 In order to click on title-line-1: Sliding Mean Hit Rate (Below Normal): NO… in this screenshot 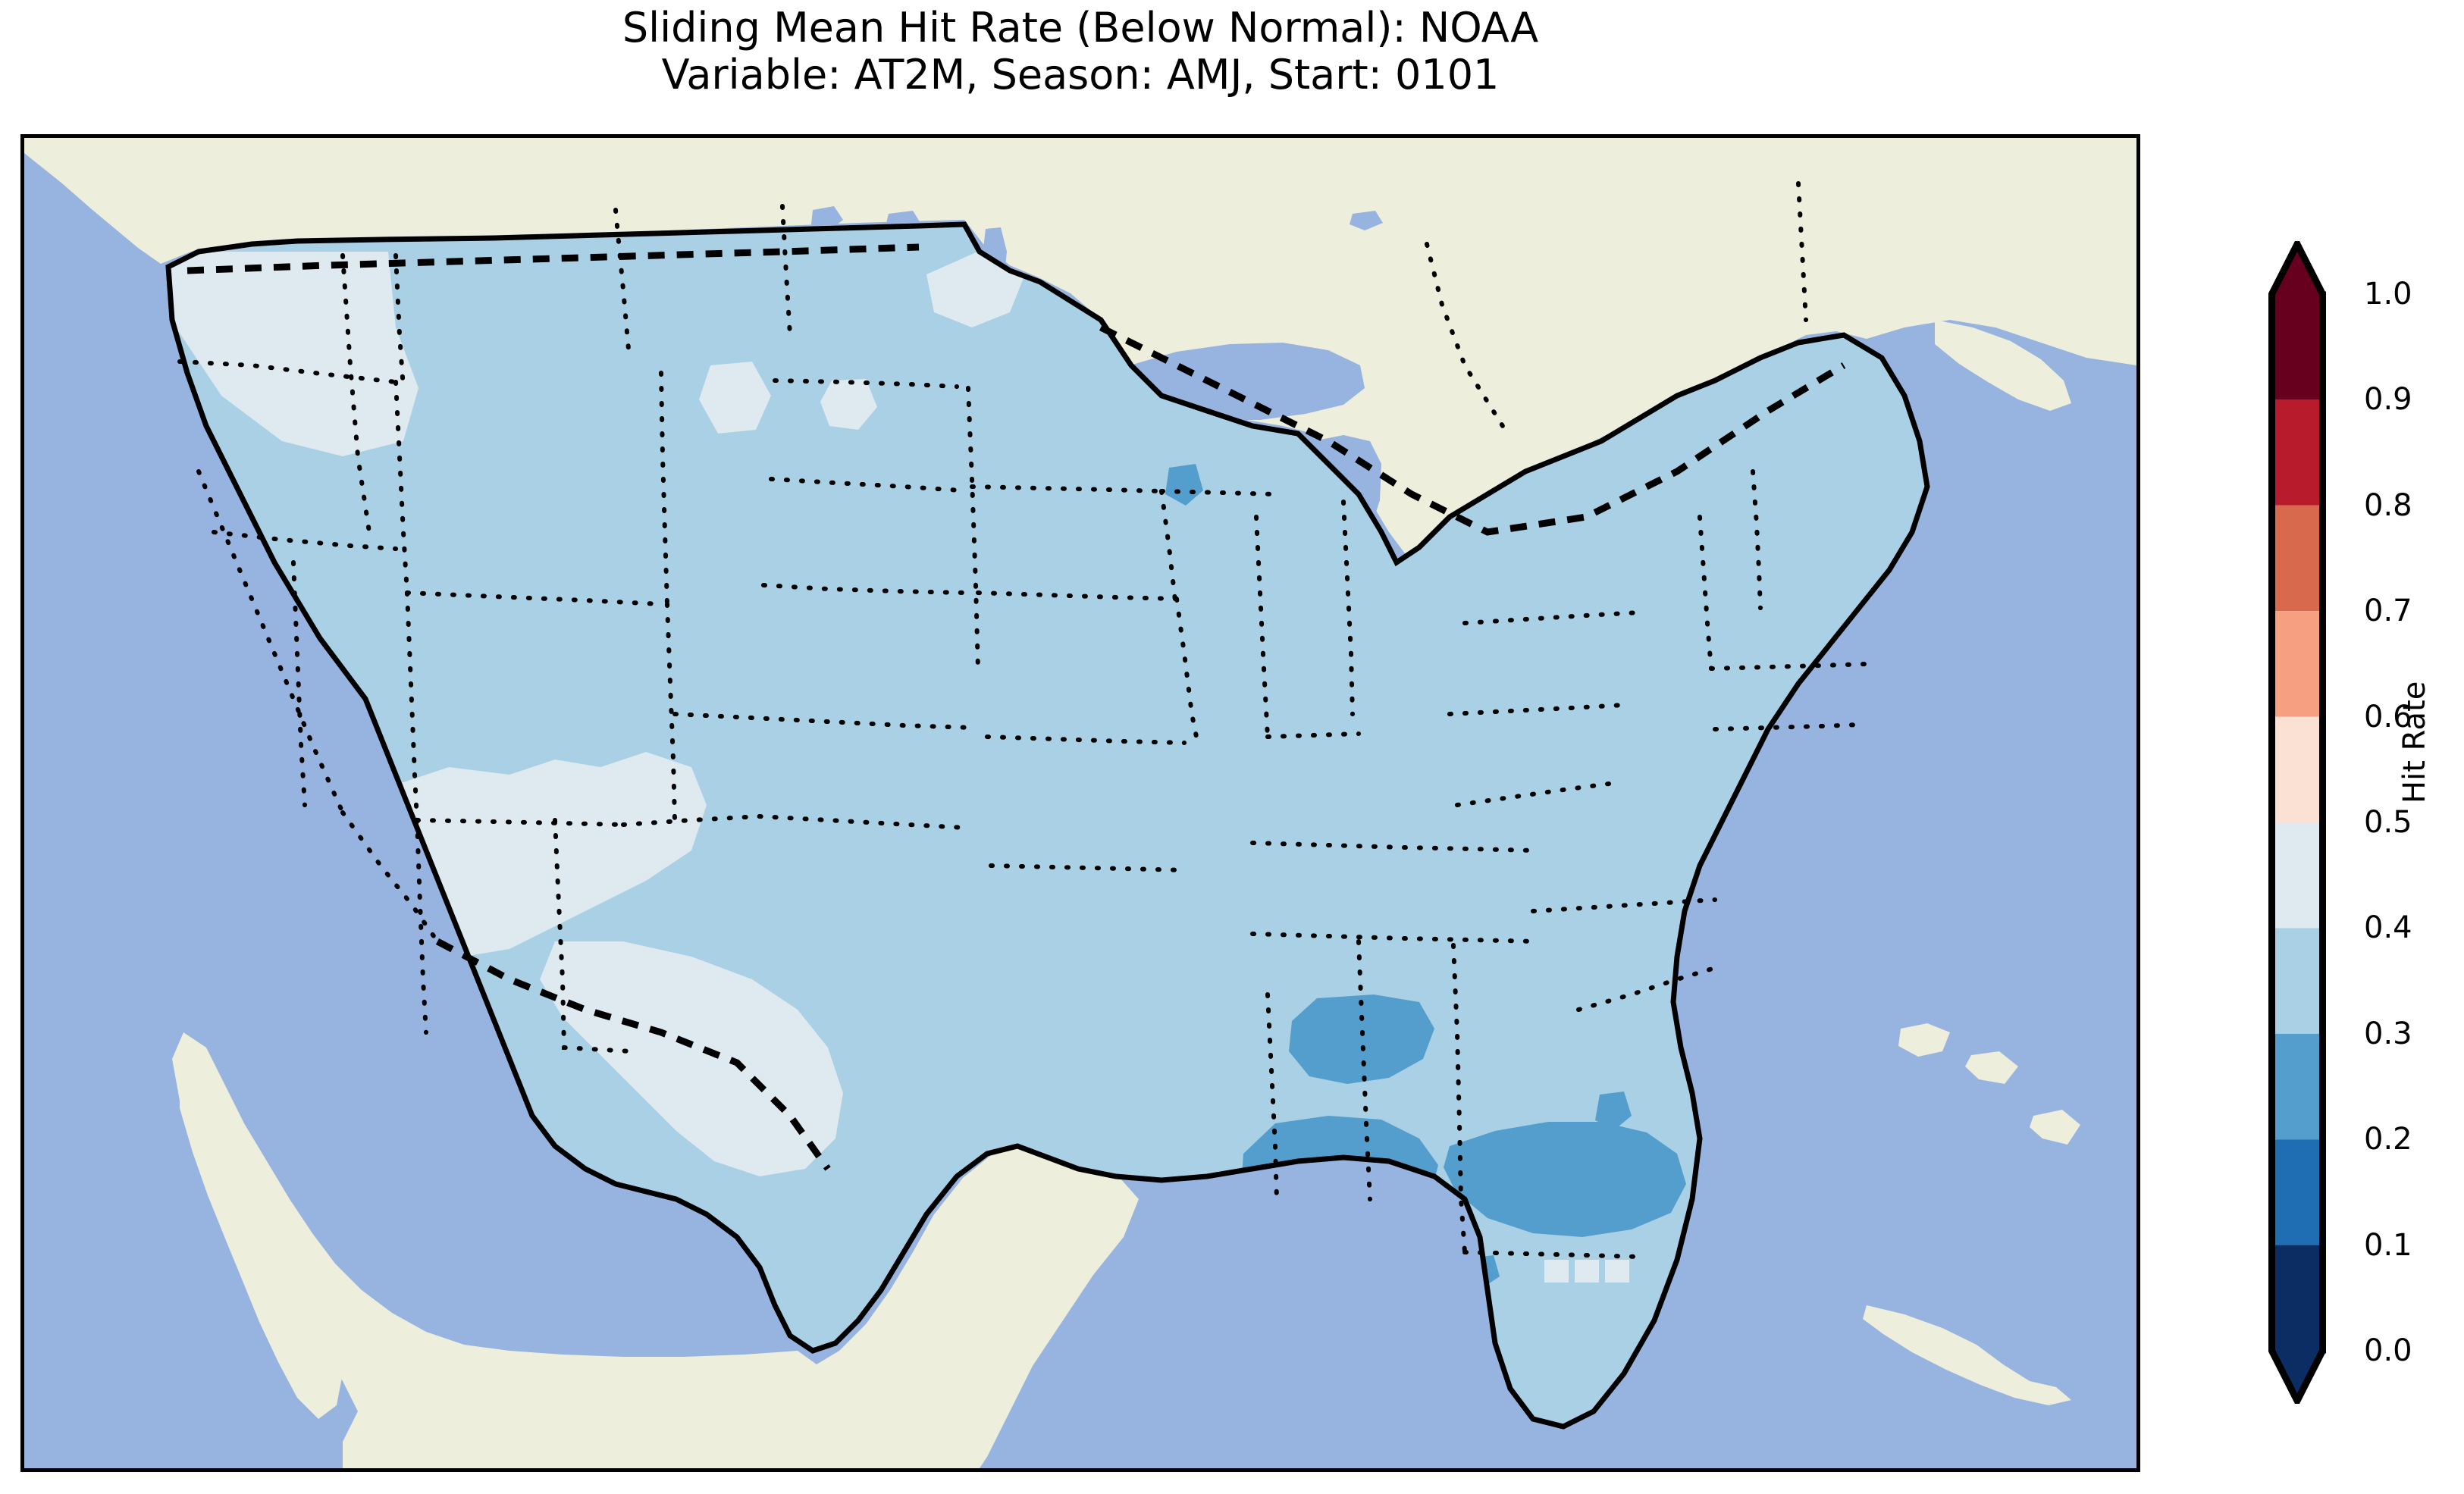, I will do `click(1081, 28)`.